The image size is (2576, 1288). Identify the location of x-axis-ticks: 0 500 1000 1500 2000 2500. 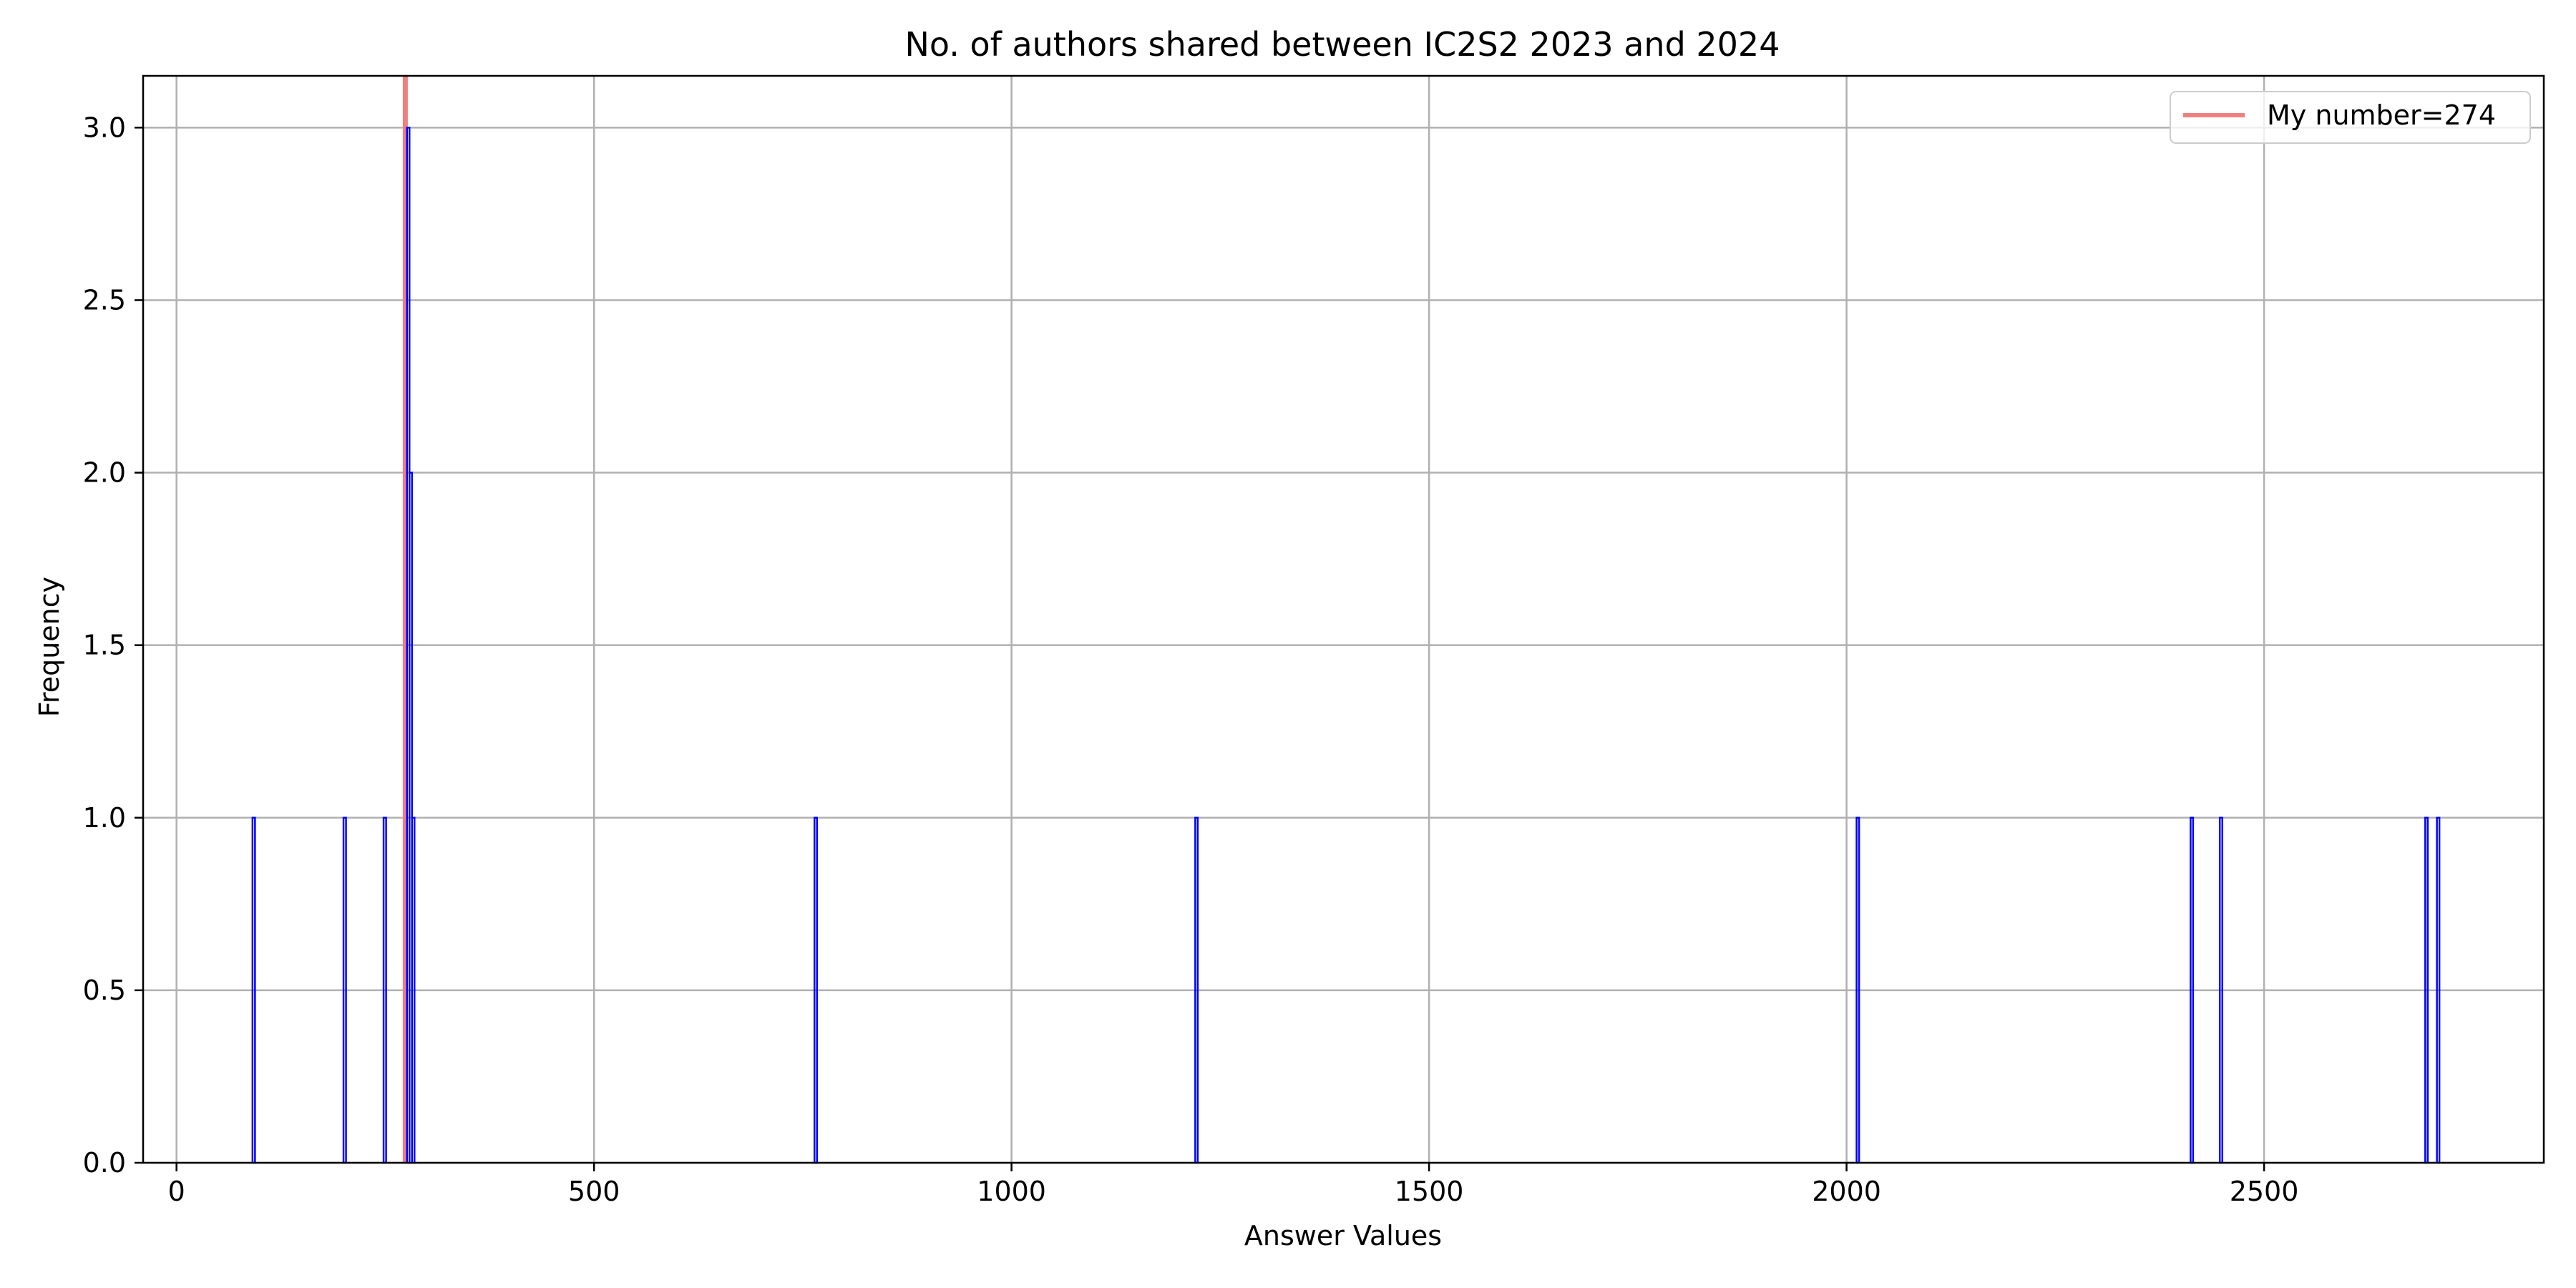
(1233, 1185).